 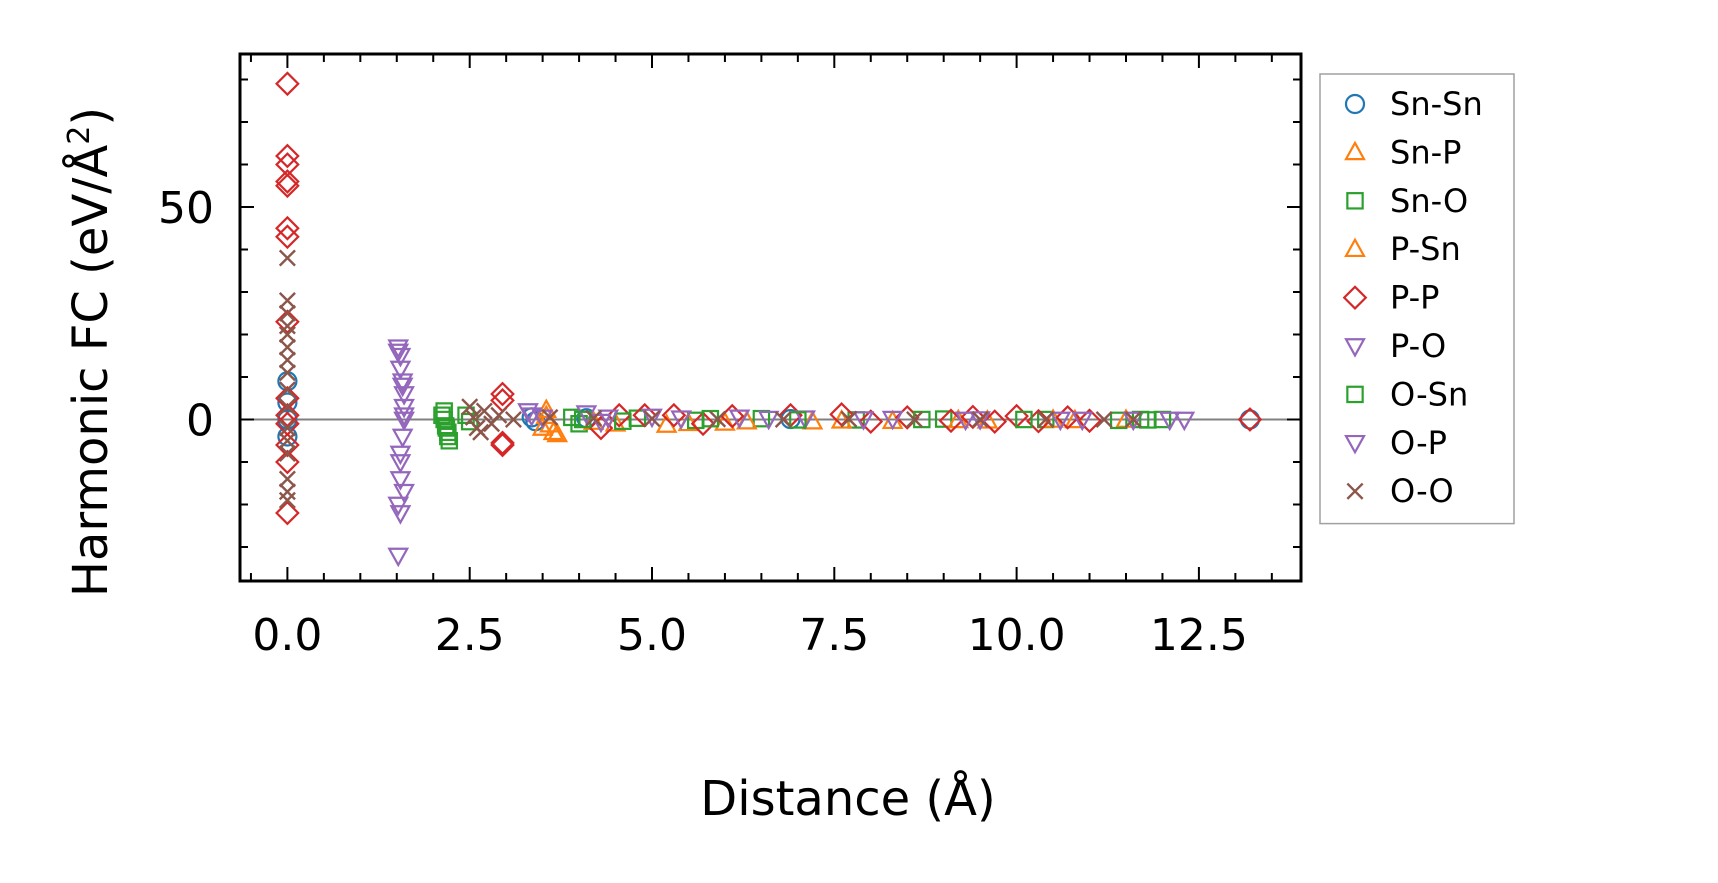 I want to click on y-tick-label: 0, so click(x=200, y=421).